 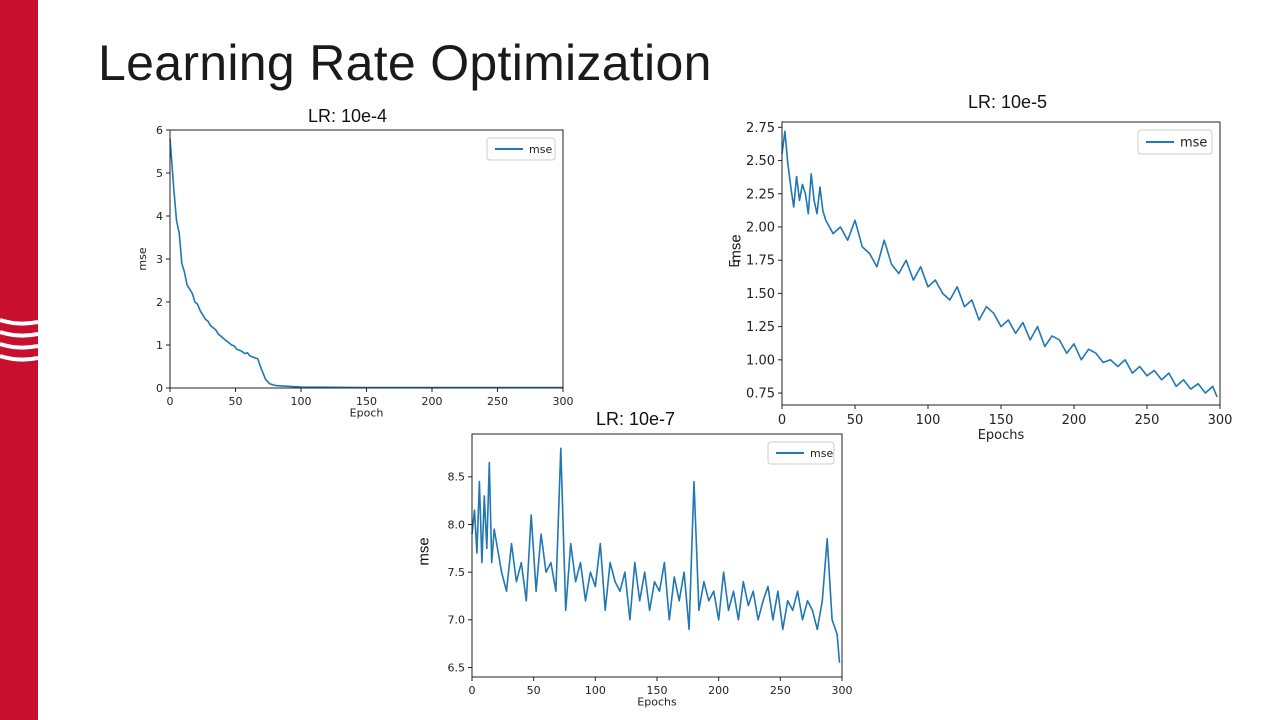 What do you see at coordinates (367, 413) in the screenshot?
I see `x-axis-label: Epoch` at bounding box center [367, 413].